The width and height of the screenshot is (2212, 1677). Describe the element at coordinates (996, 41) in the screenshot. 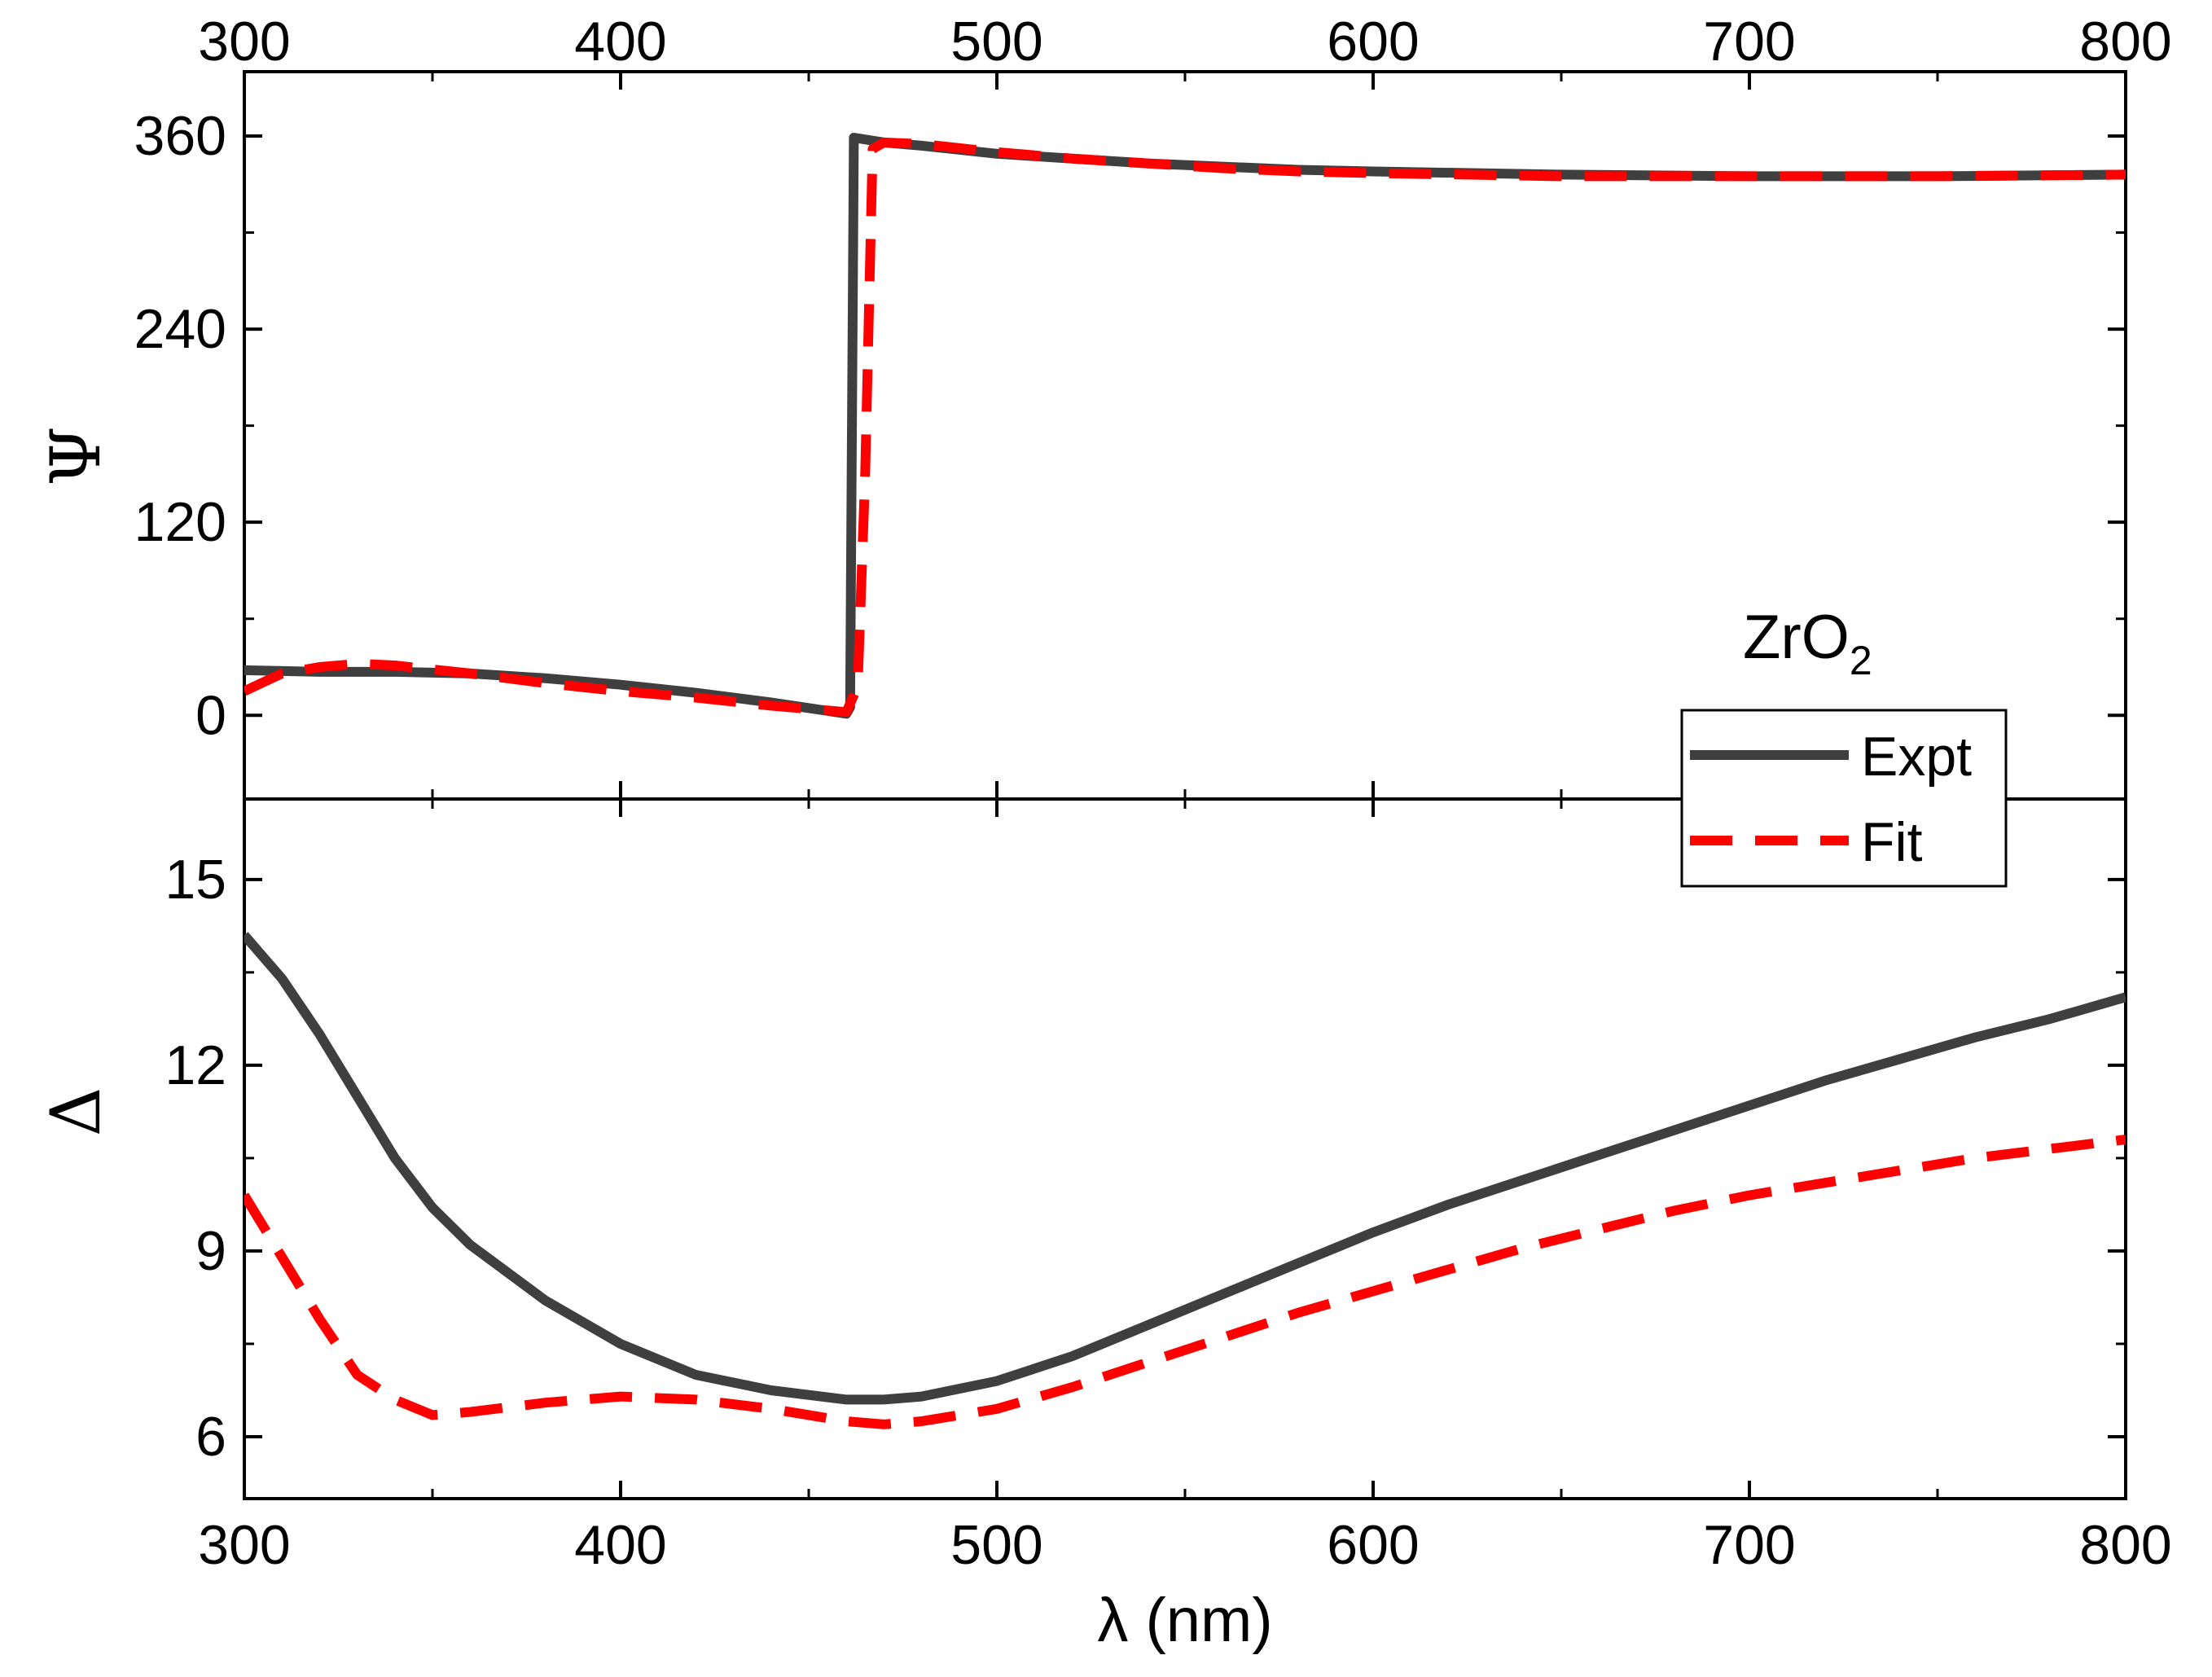

I see `top-xtick-label: 500` at that location.